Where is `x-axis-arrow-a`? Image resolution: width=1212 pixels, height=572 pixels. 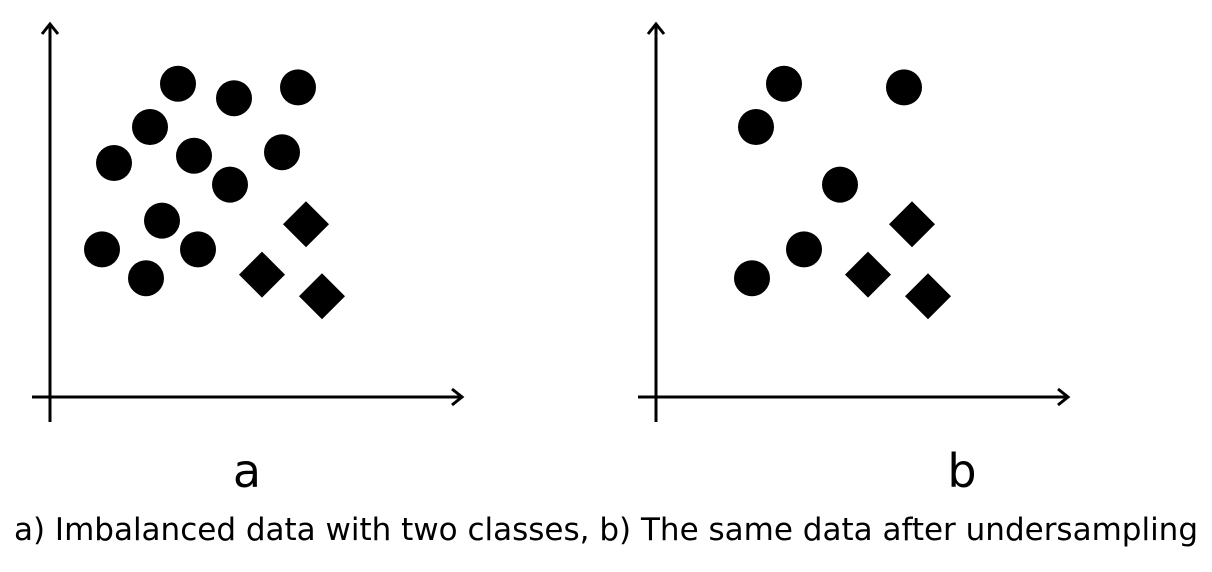
x-axis-arrow-a is located at coordinates (458, 397).